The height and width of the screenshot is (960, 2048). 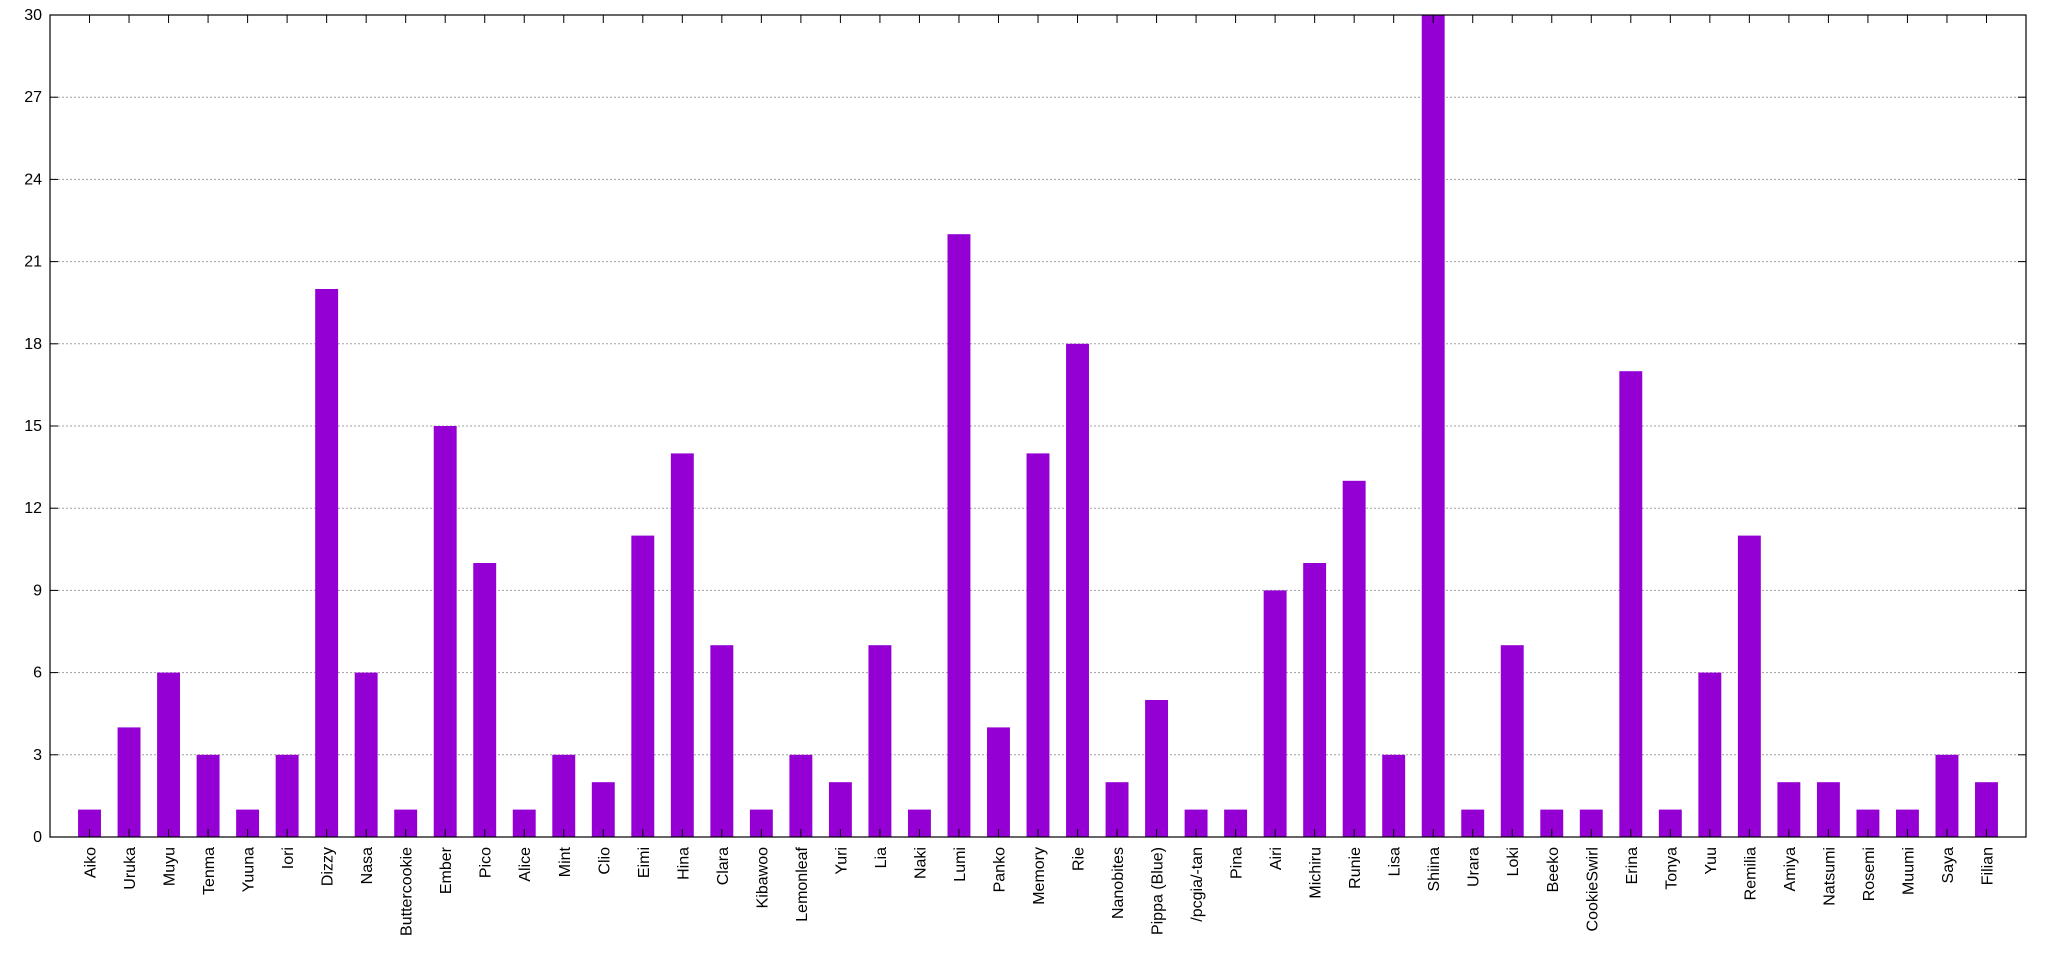 What do you see at coordinates (1316, 873) in the screenshot?
I see `x-tick-label: Michiru` at bounding box center [1316, 873].